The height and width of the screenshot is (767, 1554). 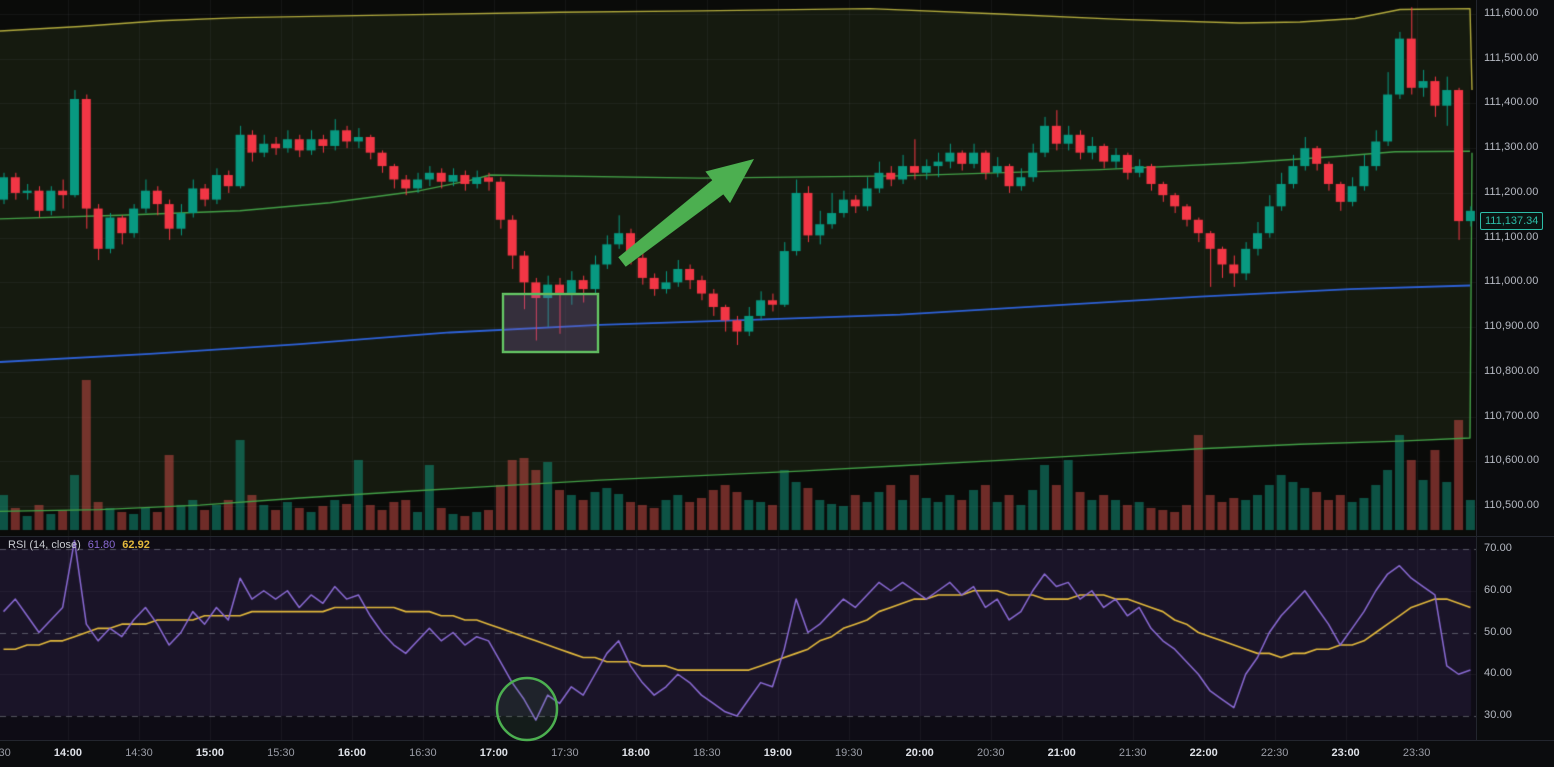 What do you see at coordinates (1498, 631) in the screenshot?
I see `rsi-tick-label: 50.00` at bounding box center [1498, 631].